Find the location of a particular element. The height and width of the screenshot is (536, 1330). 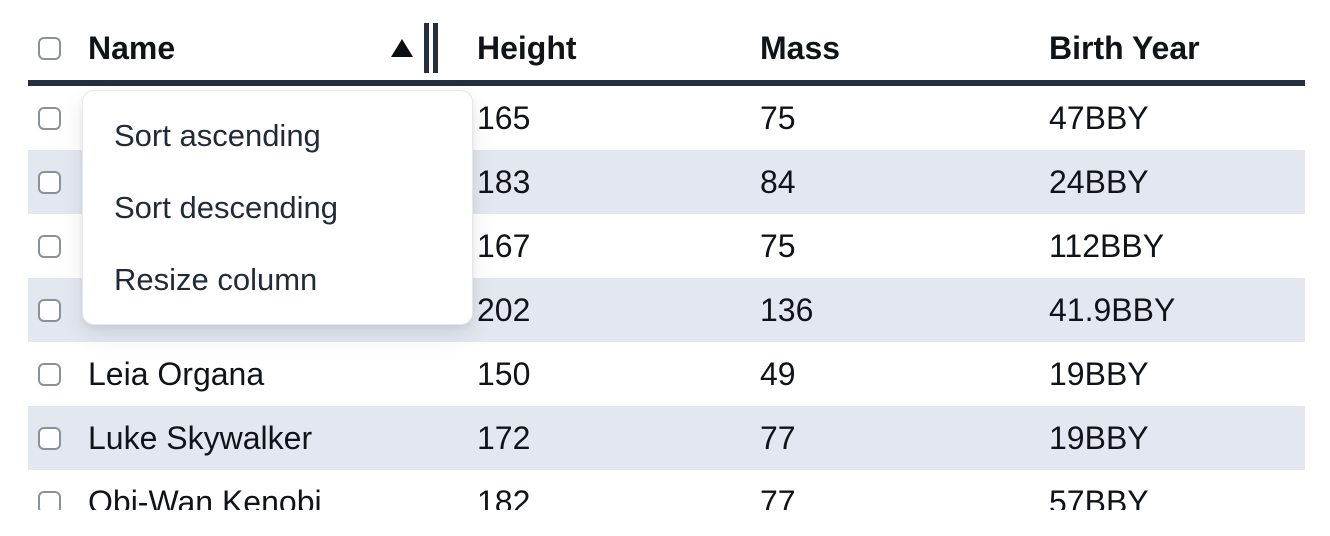

cell-height: 182 is located at coordinates (504, 497).